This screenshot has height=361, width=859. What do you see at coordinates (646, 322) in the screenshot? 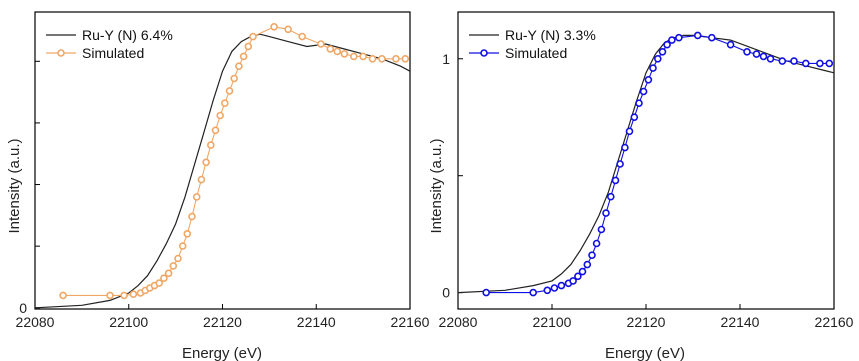
I see `right-x-tick-label: 22120` at bounding box center [646, 322].